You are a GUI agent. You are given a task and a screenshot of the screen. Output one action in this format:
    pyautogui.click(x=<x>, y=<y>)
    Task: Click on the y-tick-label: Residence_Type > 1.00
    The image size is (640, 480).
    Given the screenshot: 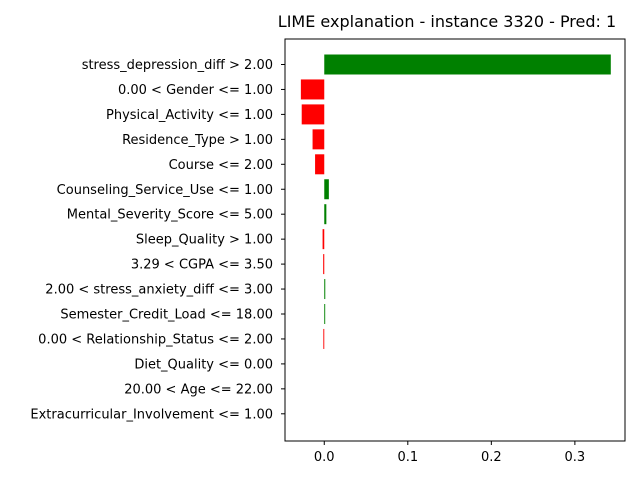 What is the action you would take?
    pyautogui.click(x=197, y=140)
    